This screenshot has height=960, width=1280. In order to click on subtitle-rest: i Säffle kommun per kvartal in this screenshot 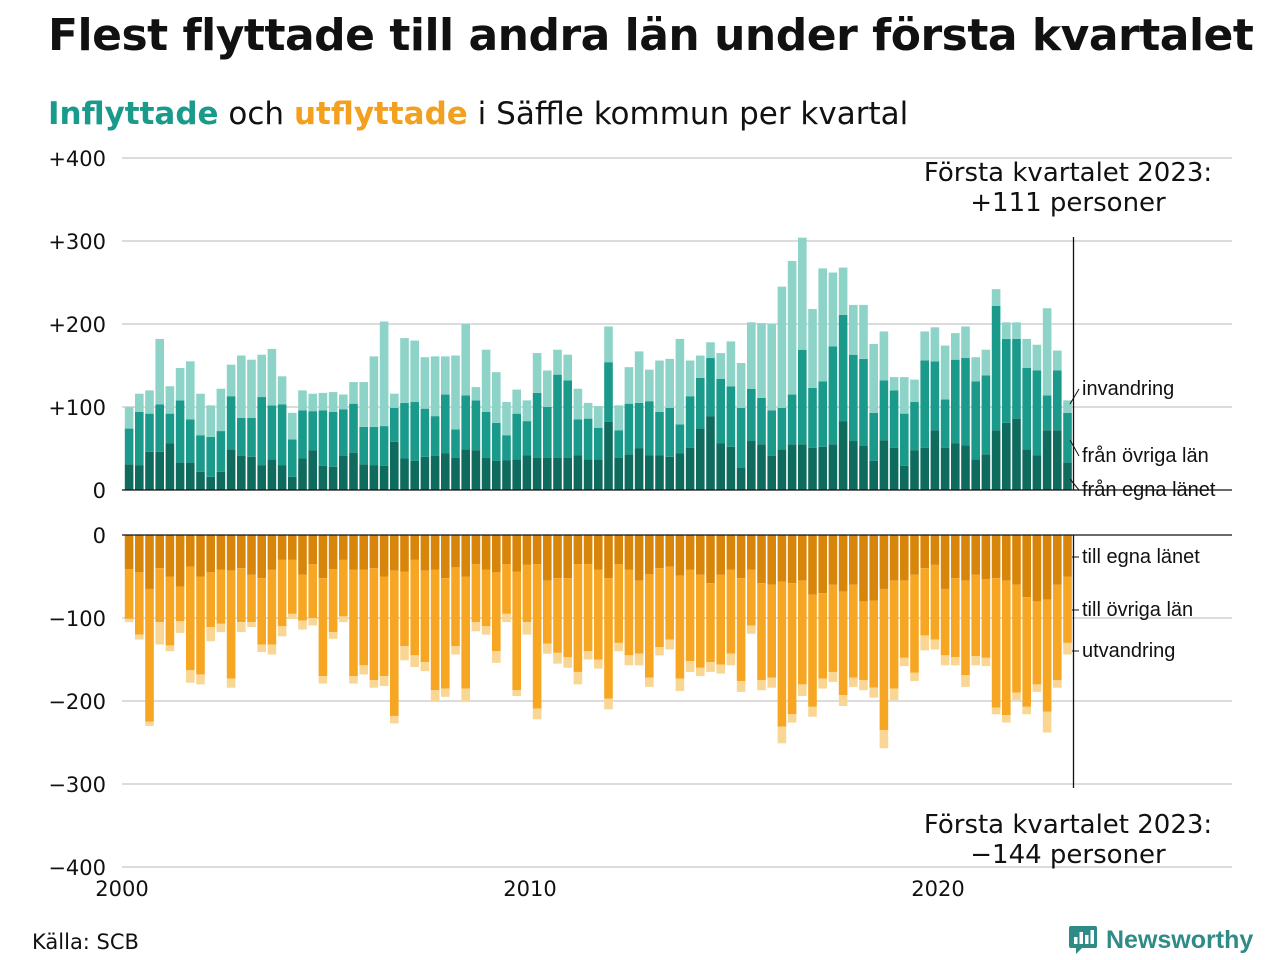, I will do `click(693, 114)`.